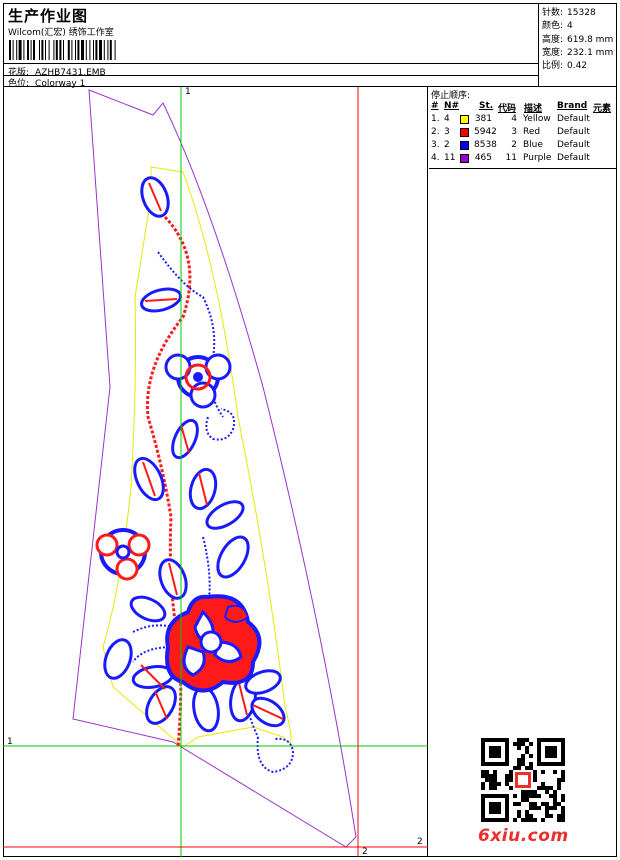 Image resolution: width=620 pixels, height=860 pixels. Describe the element at coordinates (485, 145) in the screenshot. I see `row-stitches: 8538` at that location.